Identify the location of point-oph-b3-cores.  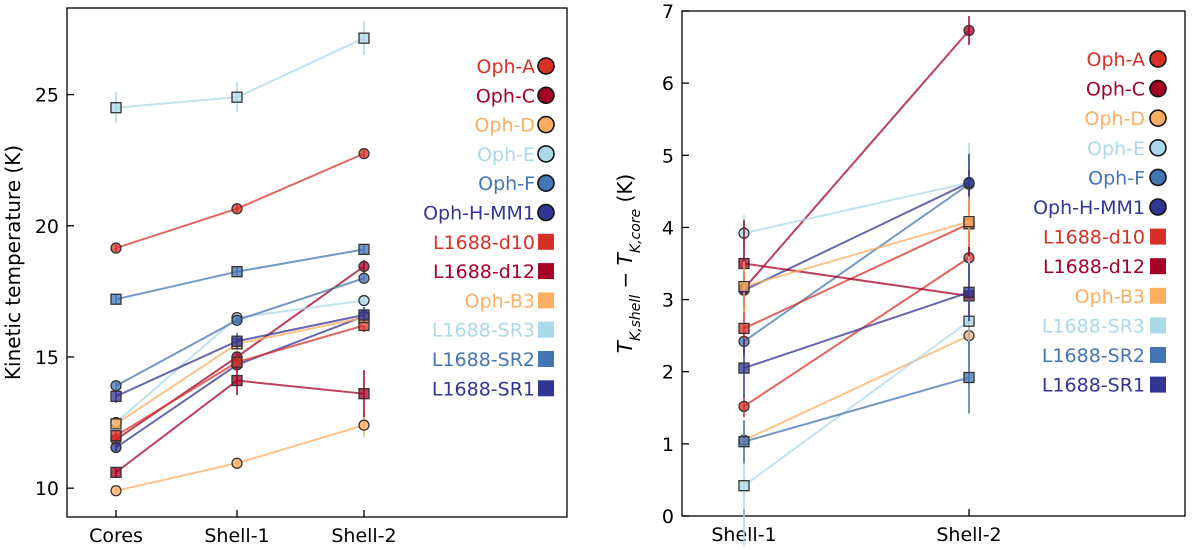
(116, 424).